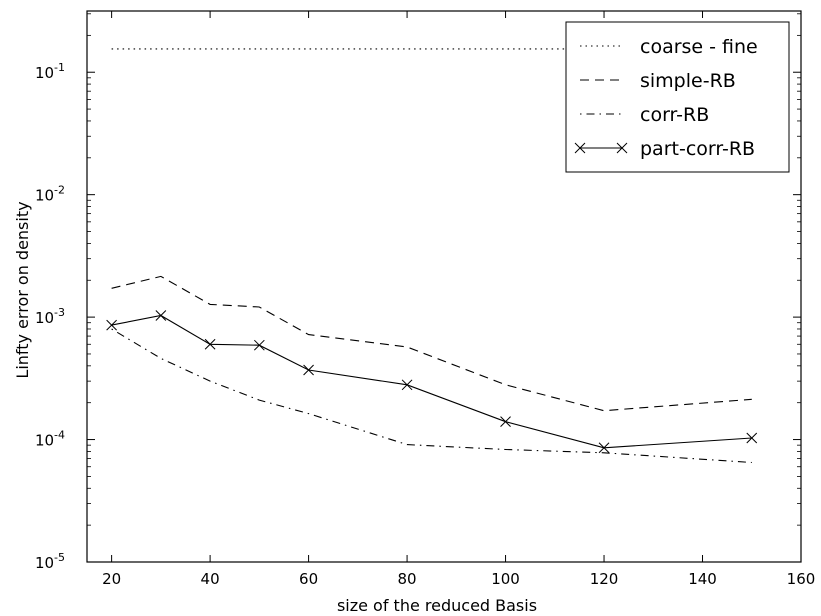 The height and width of the screenshot is (616, 821). Describe the element at coordinates (699, 47) in the screenshot. I see `legend-label-coarse-fine: coarse - fine` at that location.